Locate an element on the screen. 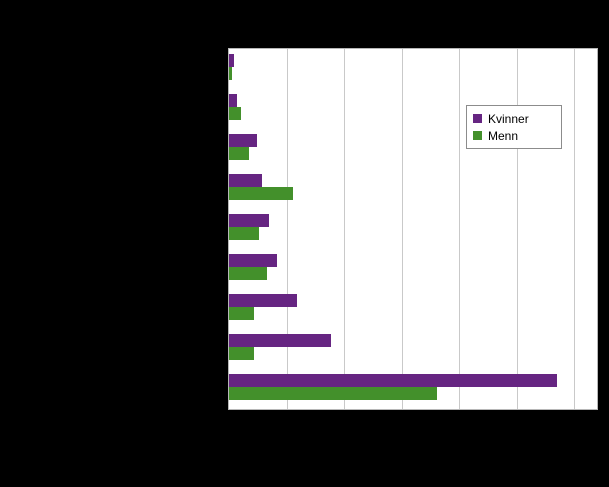 Image resolution: width=609 pixels, height=487 pixels. legend-label-menn: Menn is located at coordinates (503, 135).